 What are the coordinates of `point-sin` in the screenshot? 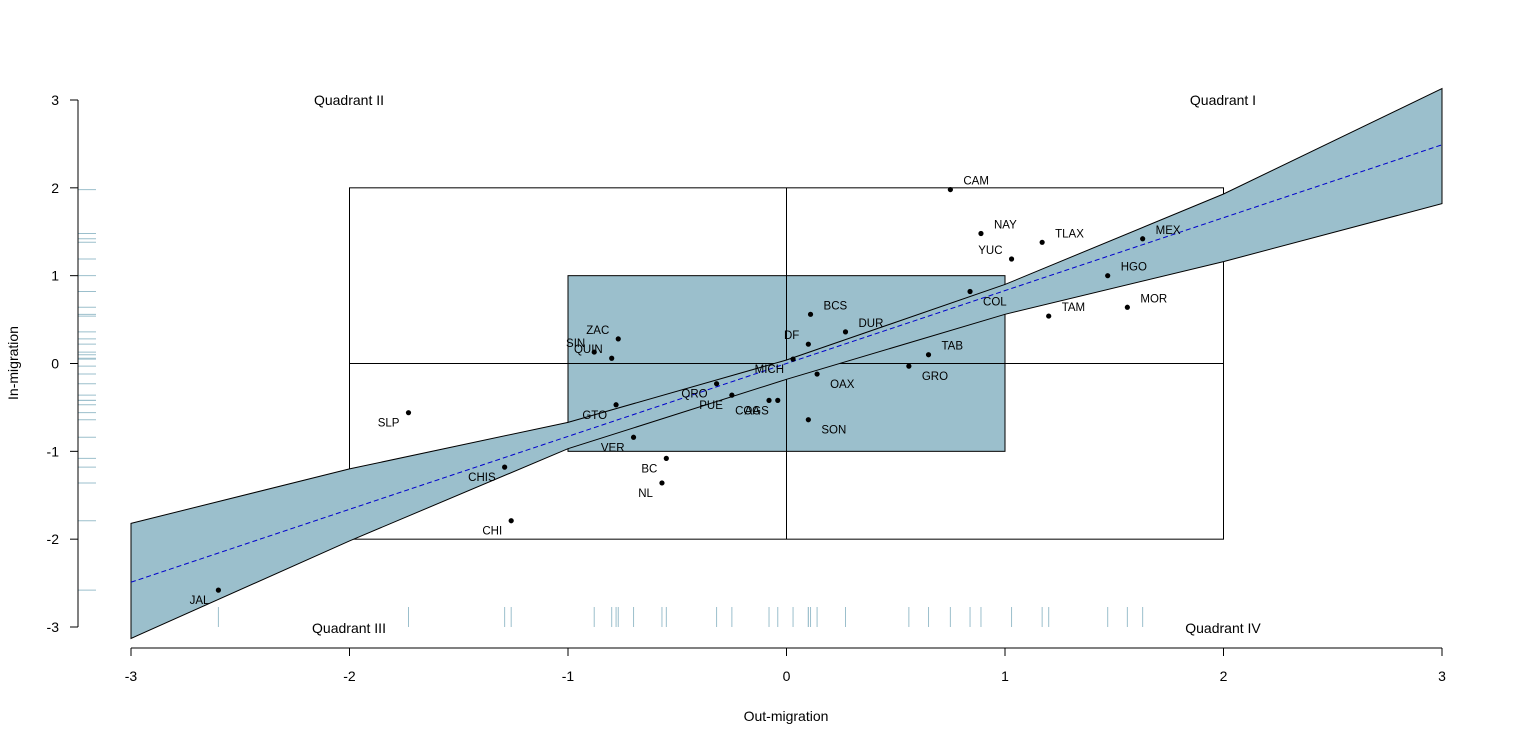 It's located at (594, 352).